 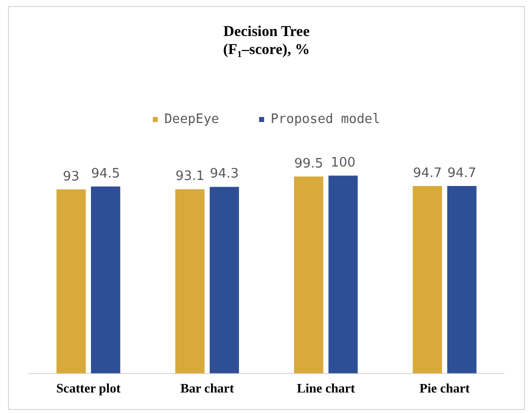 I want to click on data-label: 93.1, so click(x=189, y=176).